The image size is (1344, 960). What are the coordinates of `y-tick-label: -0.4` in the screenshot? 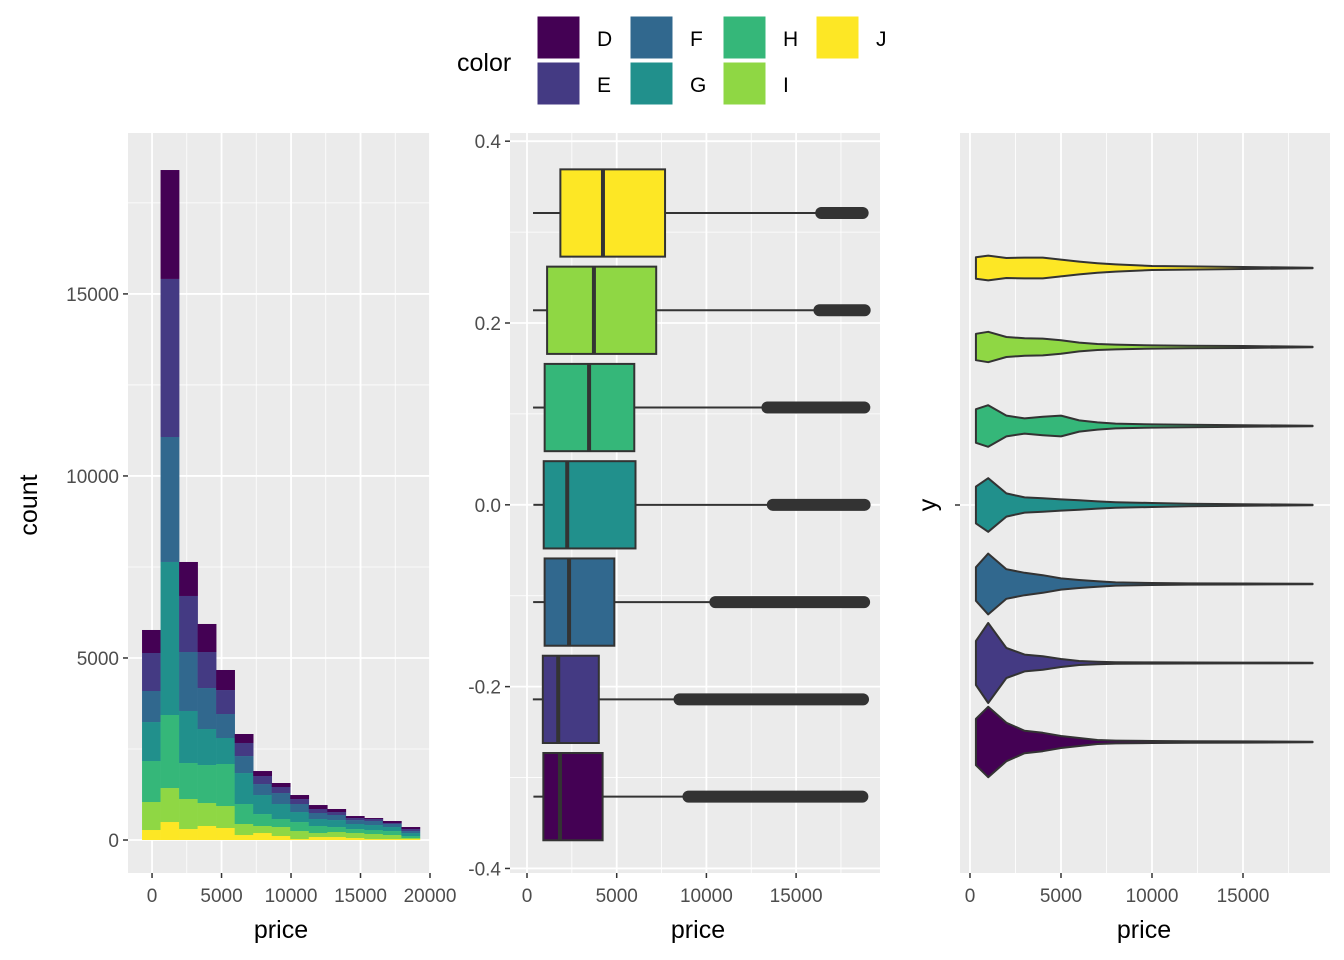 It's located at (484, 869).